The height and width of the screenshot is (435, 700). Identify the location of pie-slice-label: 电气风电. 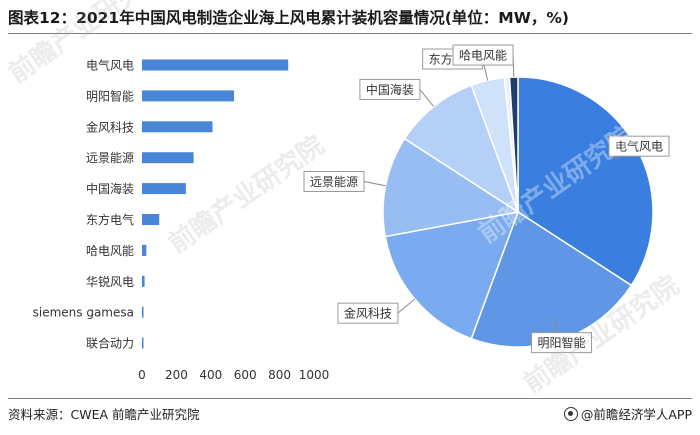
(639, 146).